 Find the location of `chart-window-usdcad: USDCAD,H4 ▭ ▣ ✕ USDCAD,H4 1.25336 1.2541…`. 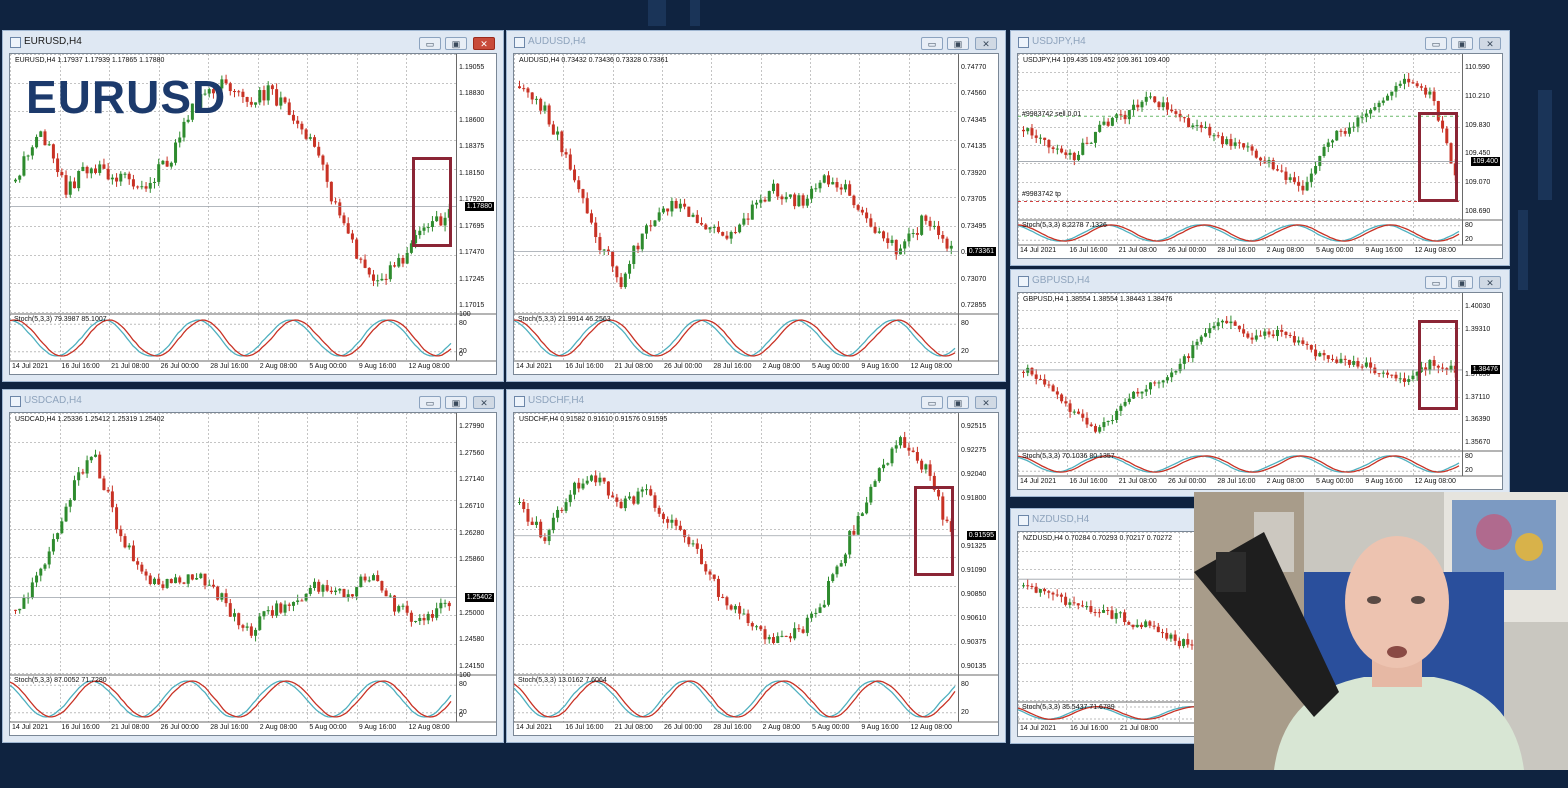

chart-window-usdcad: USDCAD,H4 ▭ ▣ ✕ USDCAD,H4 1.25336 1.2541… is located at coordinates (253, 566).